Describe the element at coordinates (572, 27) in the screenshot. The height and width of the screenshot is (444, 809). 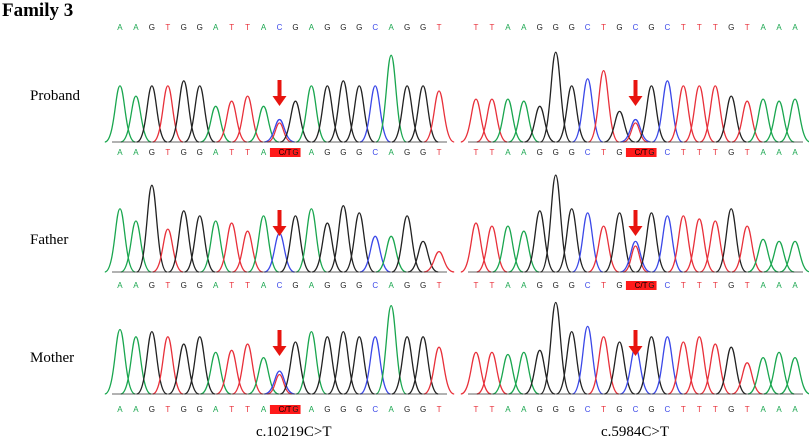
I see `top-base-6: G` at that location.